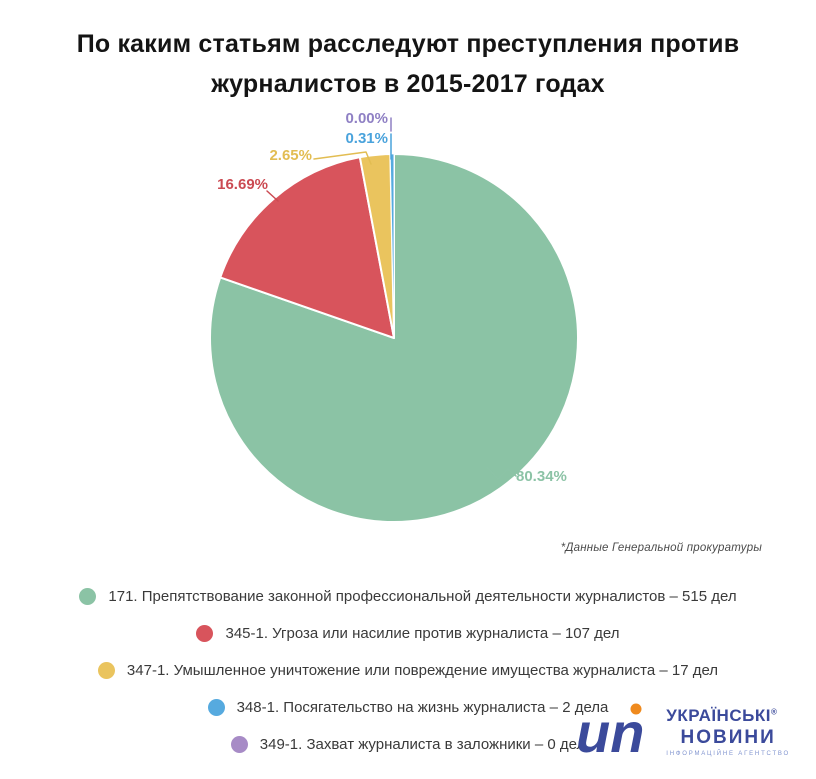 The image size is (816, 779). I want to click on legend-swatch-yellow-icon, so click(106, 670).